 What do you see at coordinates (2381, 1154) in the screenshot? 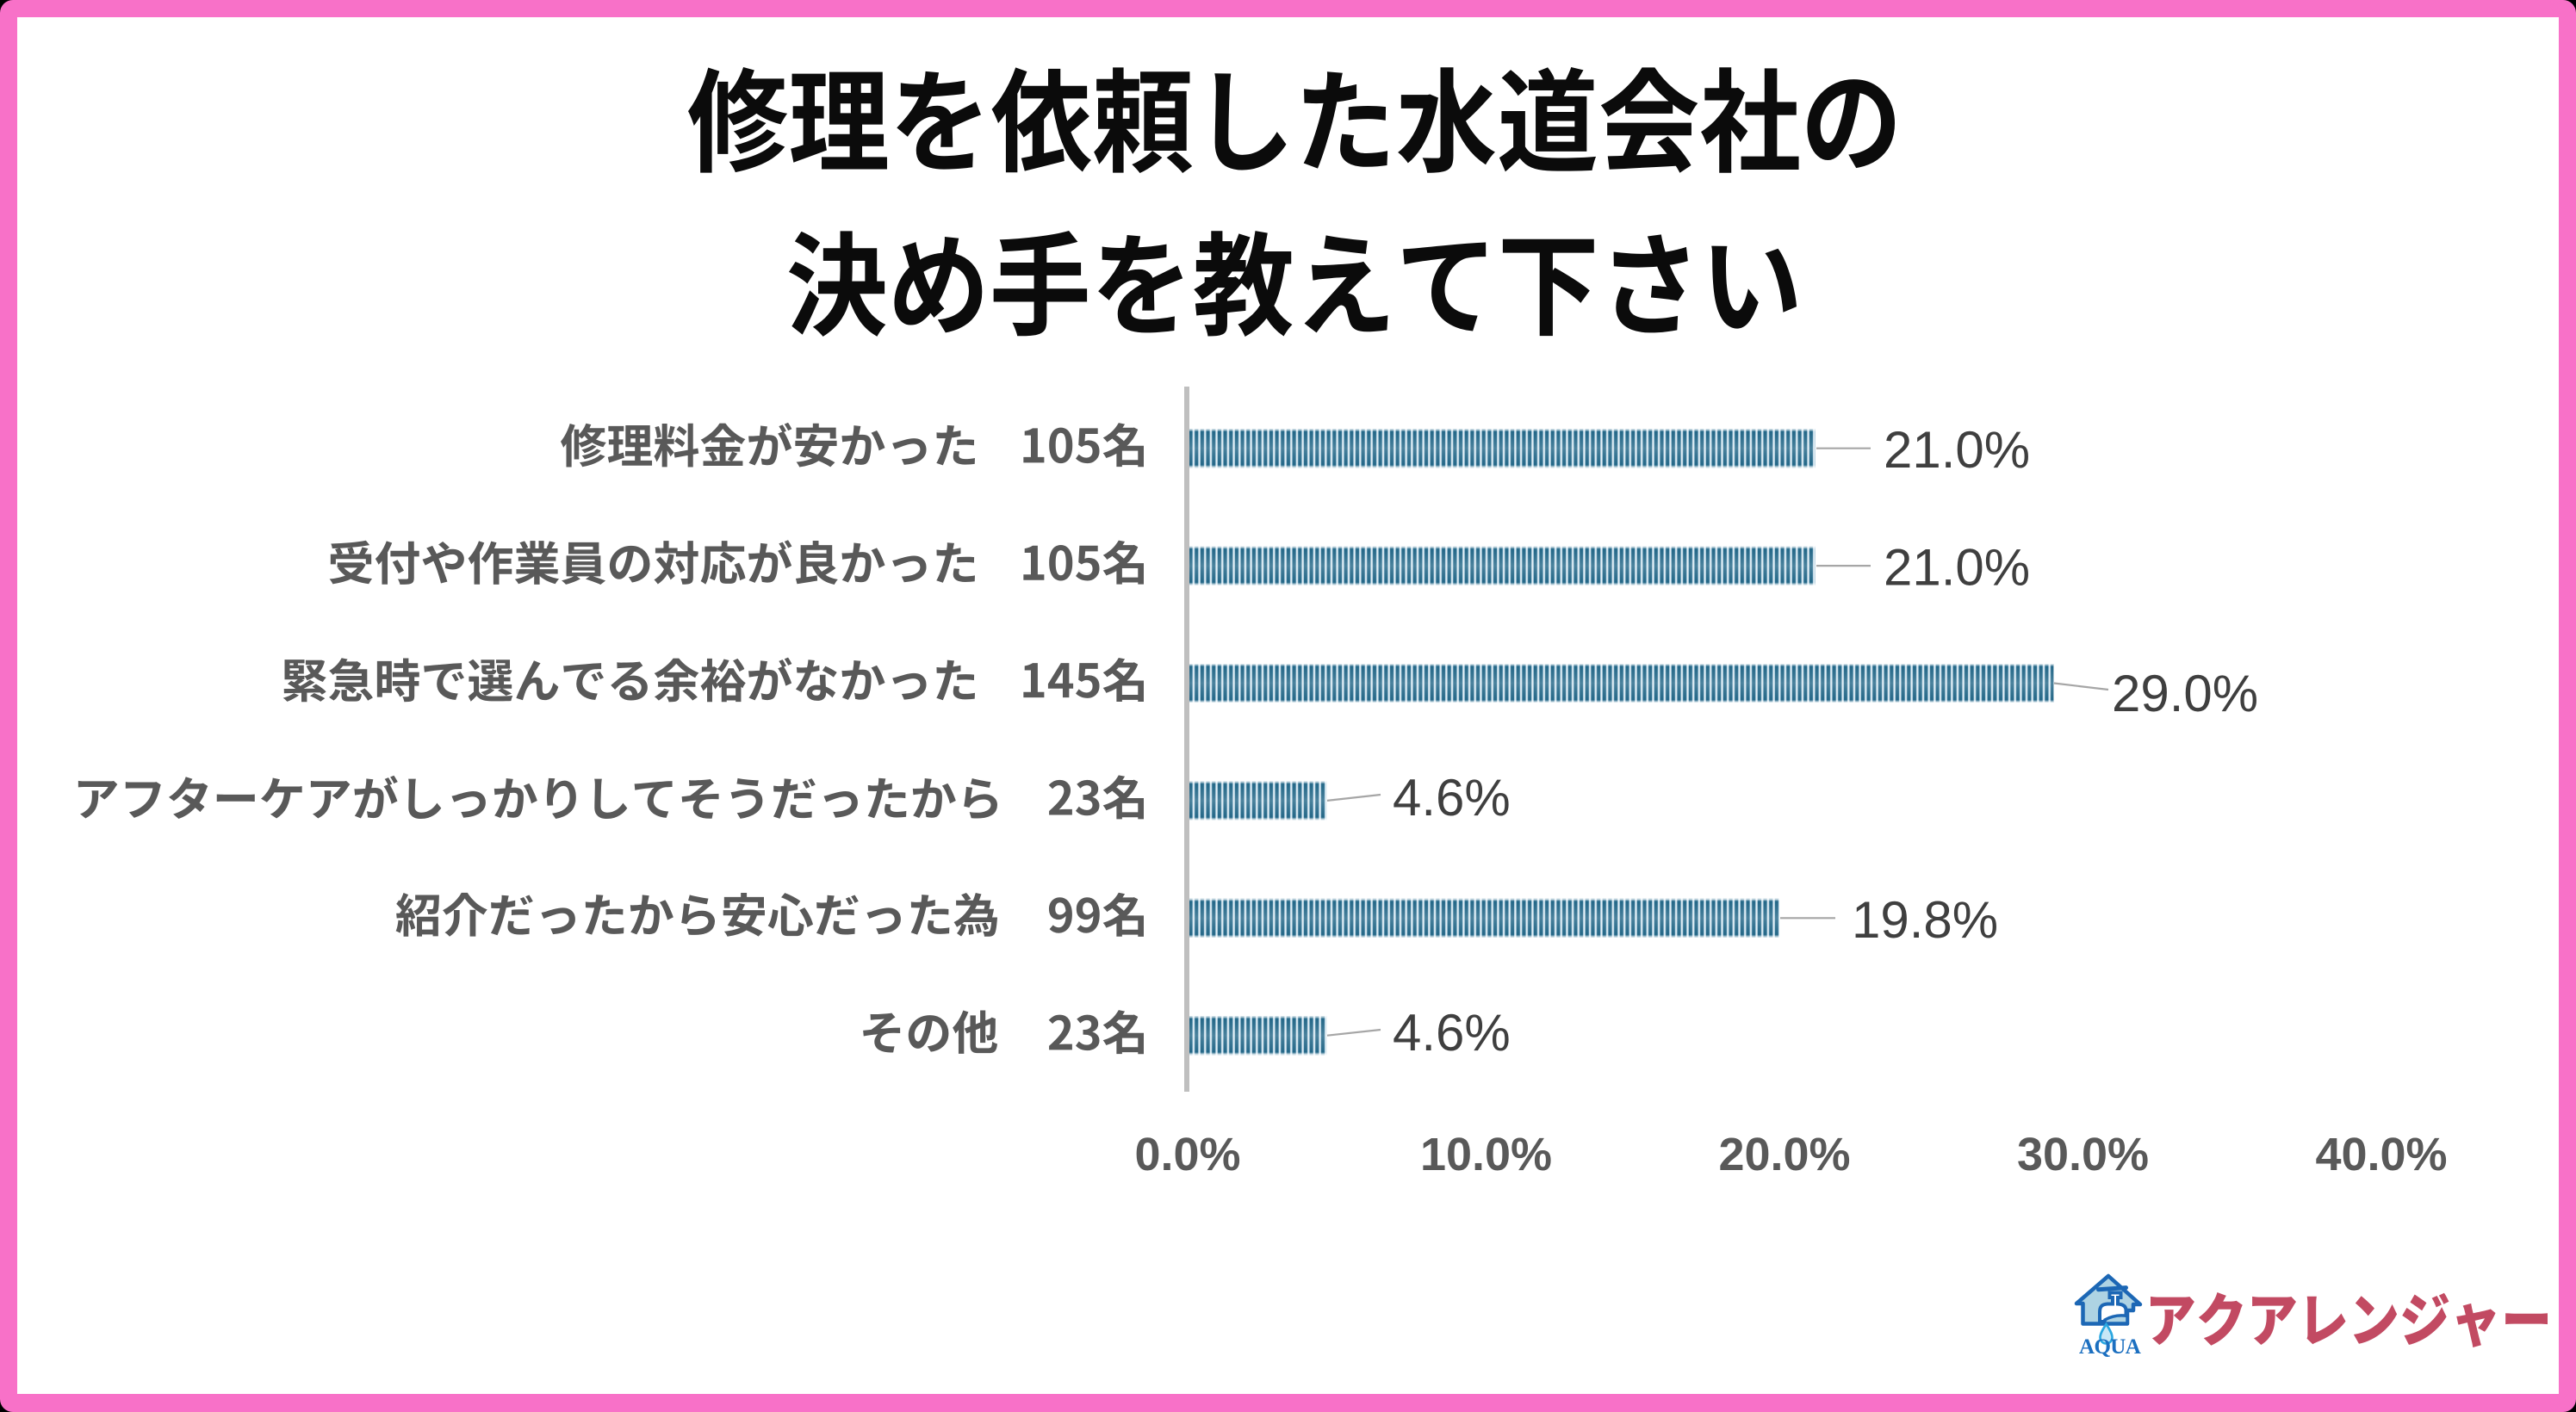
I see `svg-text: 40.0%` at bounding box center [2381, 1154].